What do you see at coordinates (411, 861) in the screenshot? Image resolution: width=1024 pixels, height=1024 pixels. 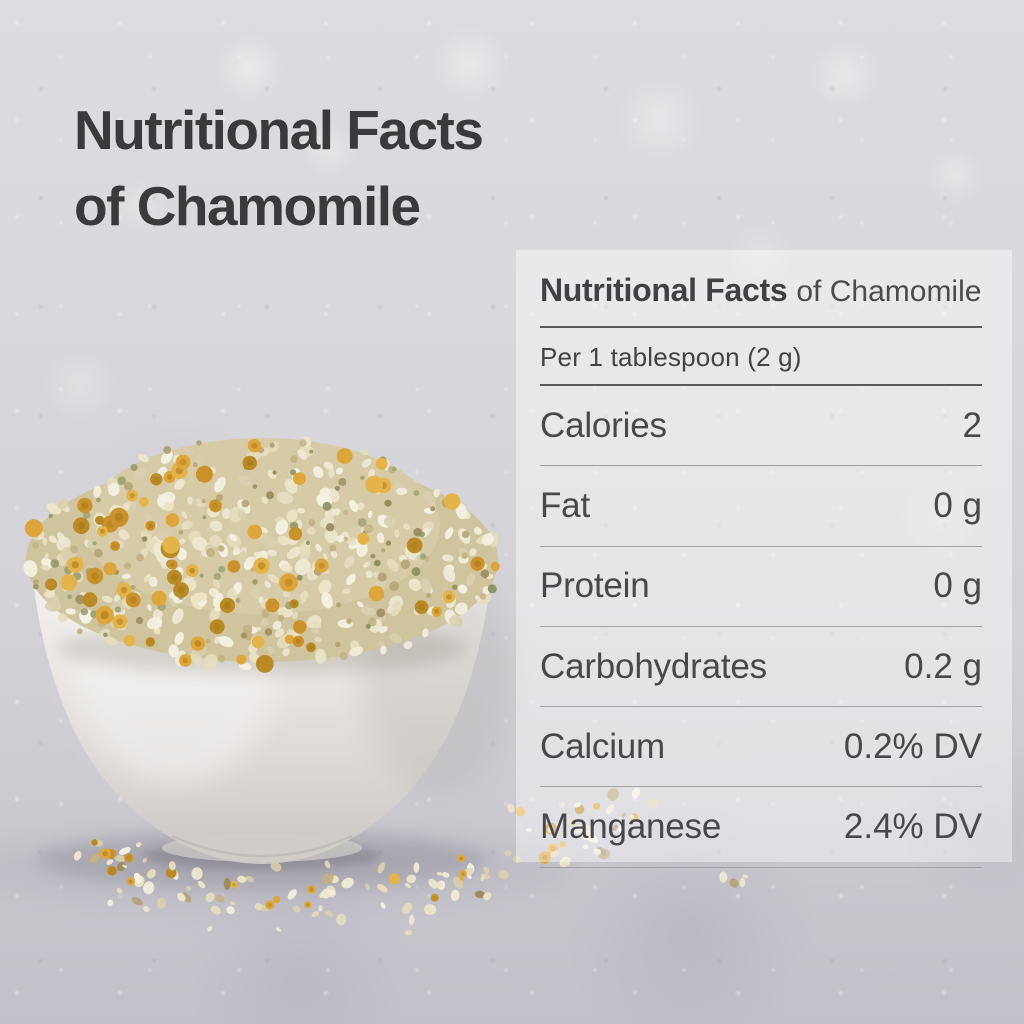 I see `scattered-flowers` at bounding box center [411, 861].